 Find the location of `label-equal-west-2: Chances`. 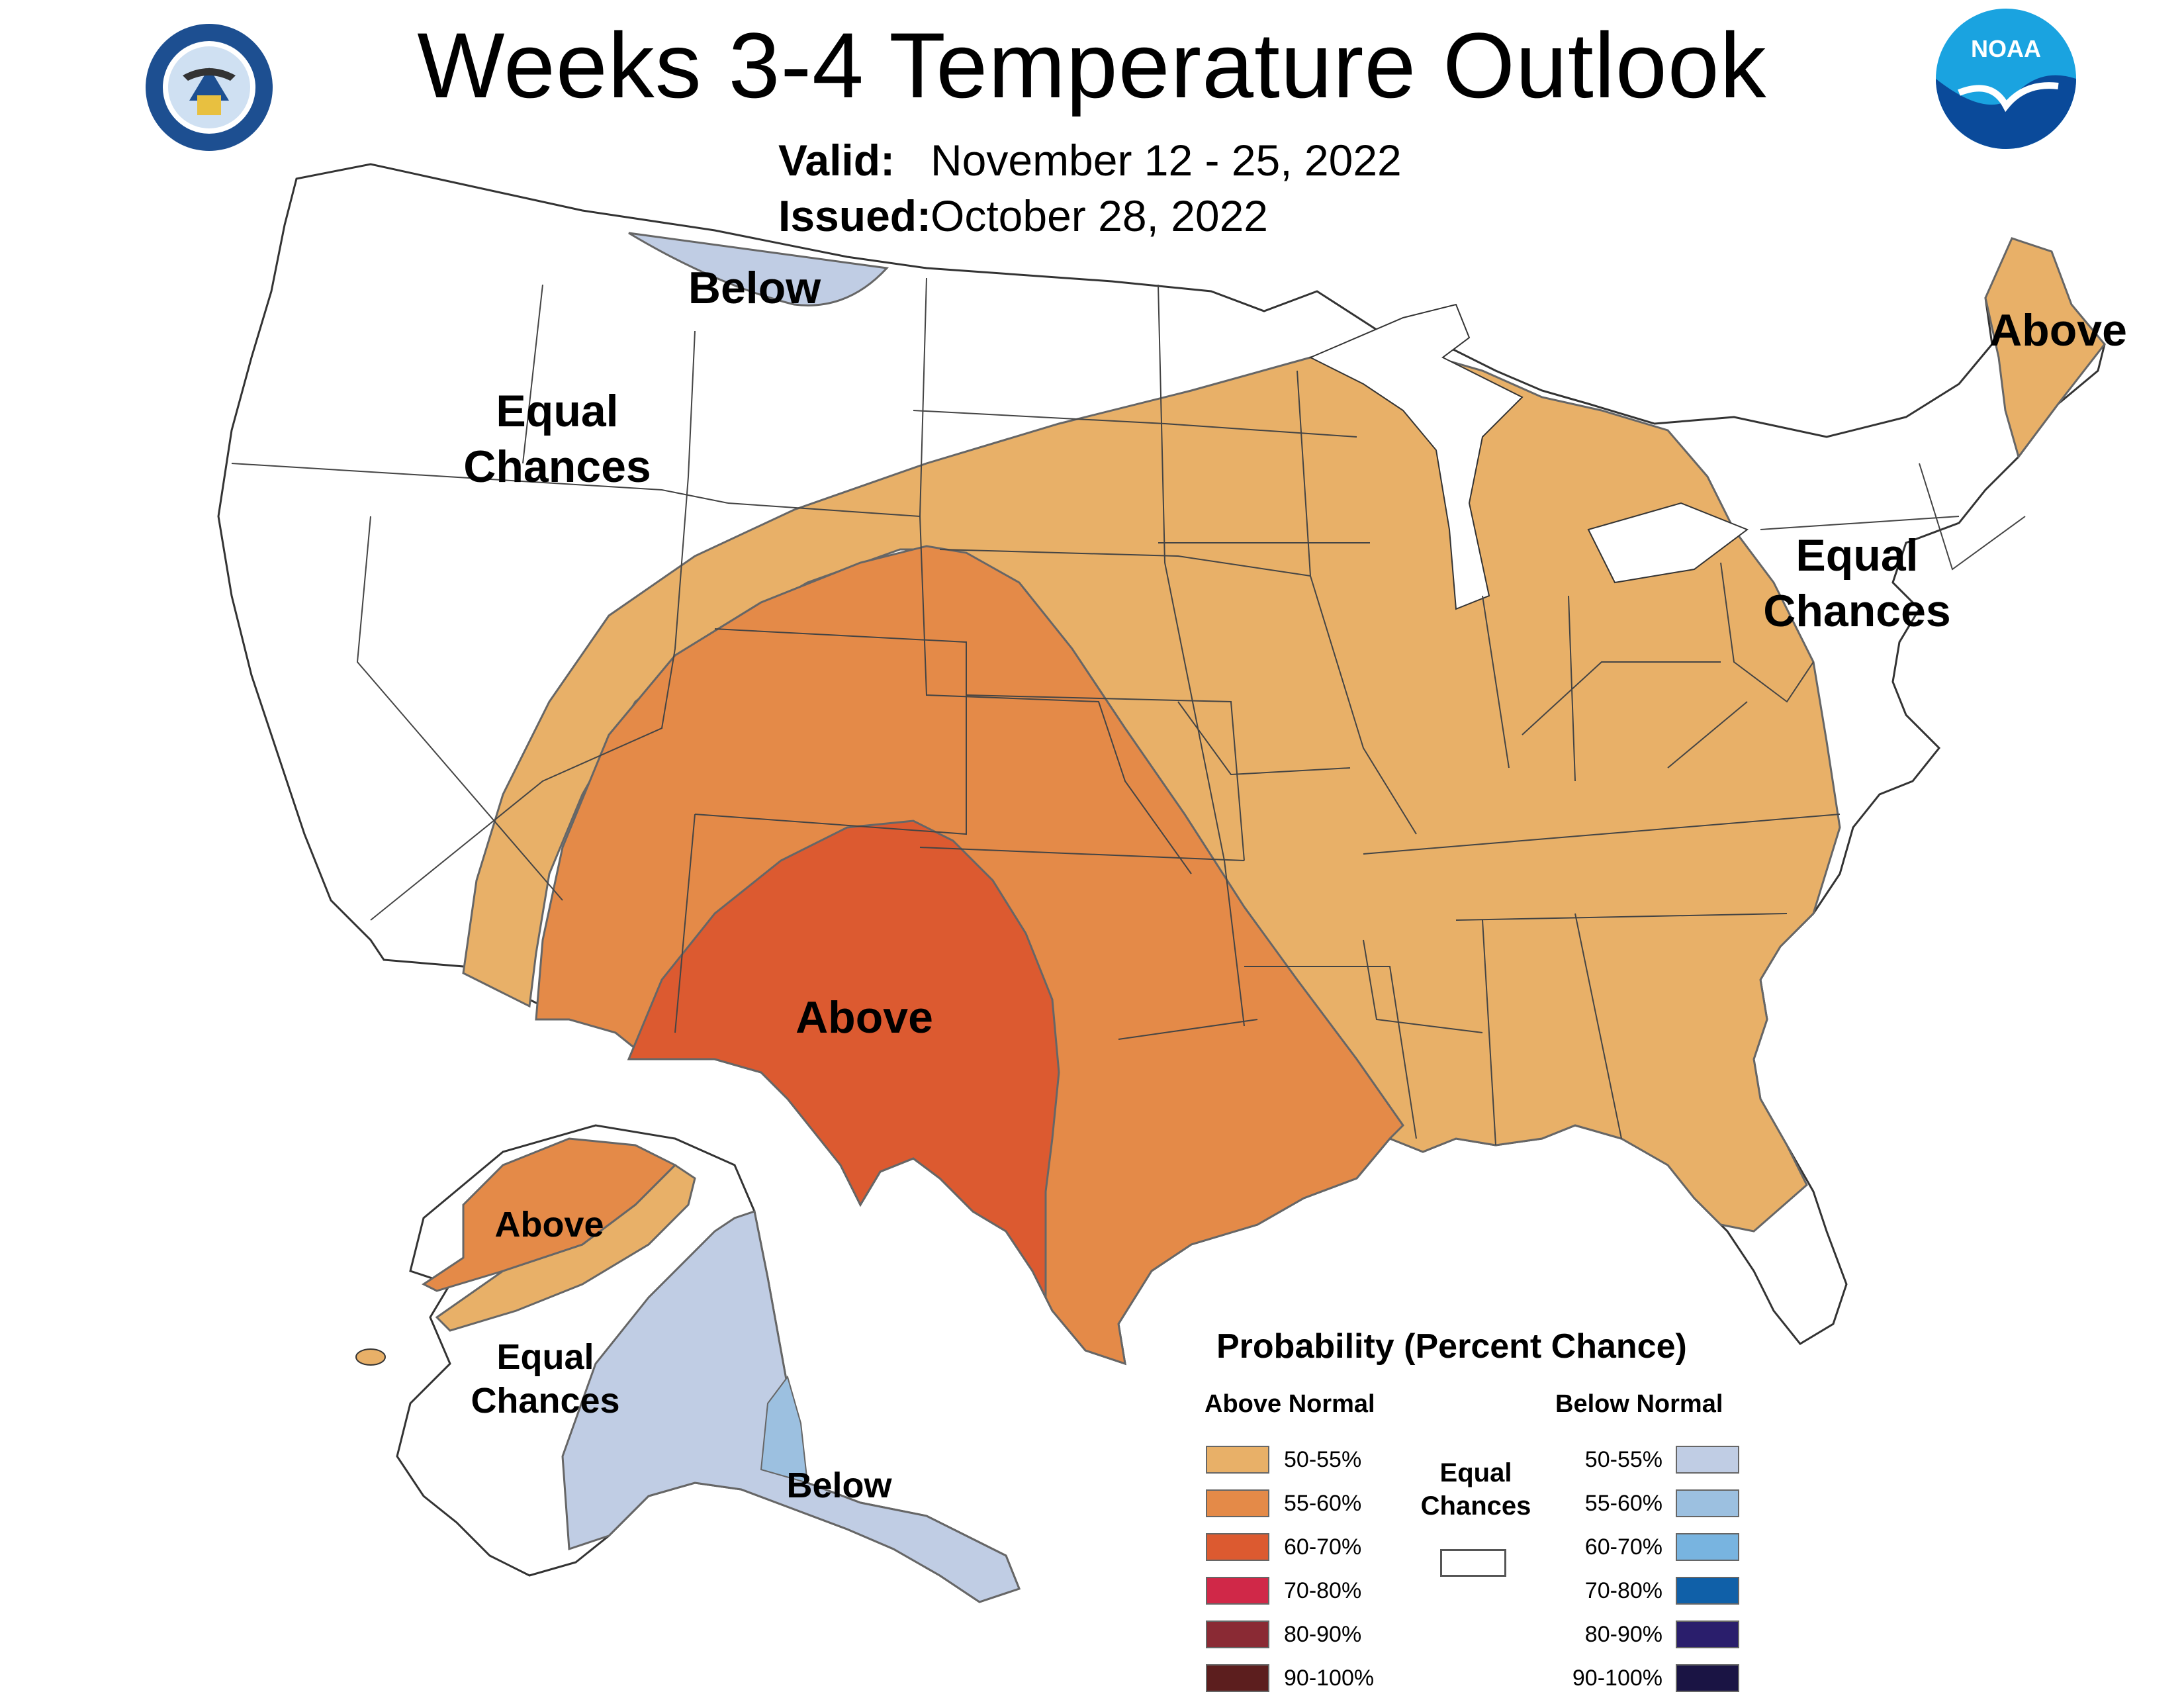

label-equal-west-2: Chances is located at coordinates (557, 467).